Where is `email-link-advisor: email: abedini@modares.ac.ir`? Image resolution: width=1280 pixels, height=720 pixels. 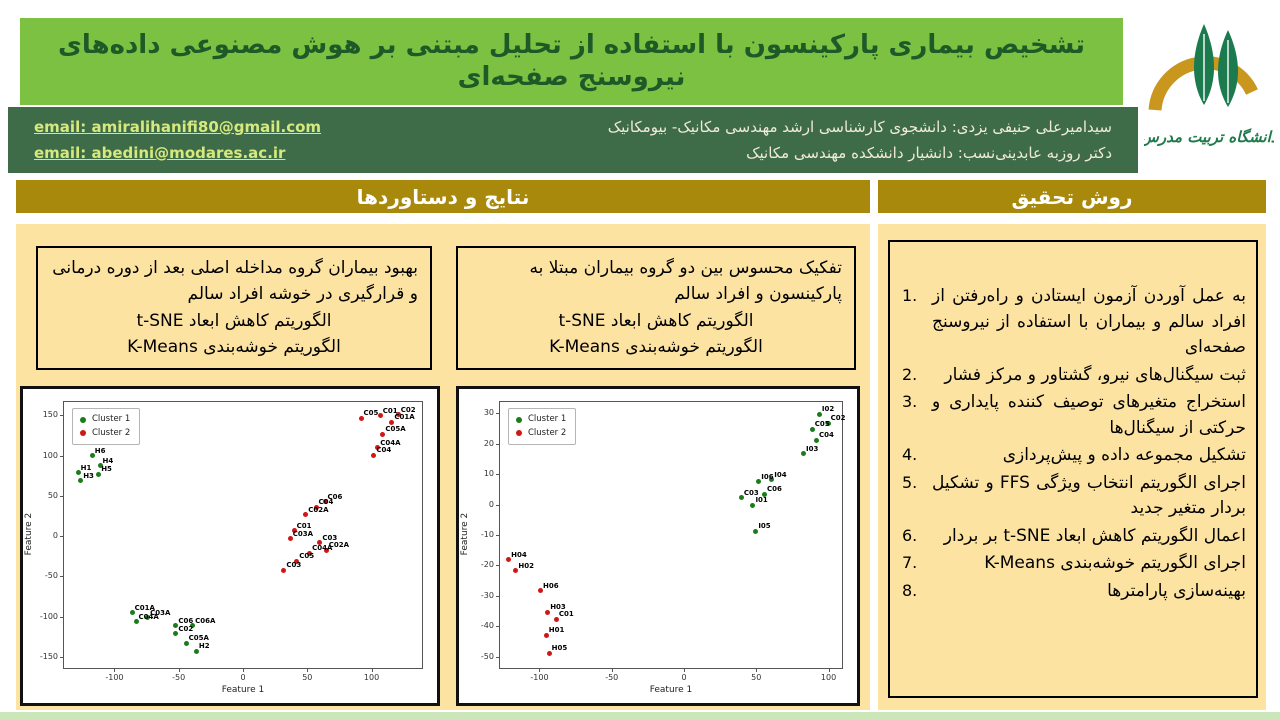 email-link-advisor: email: abedini@modares.ac.ir is located at coordinates (159, 153).